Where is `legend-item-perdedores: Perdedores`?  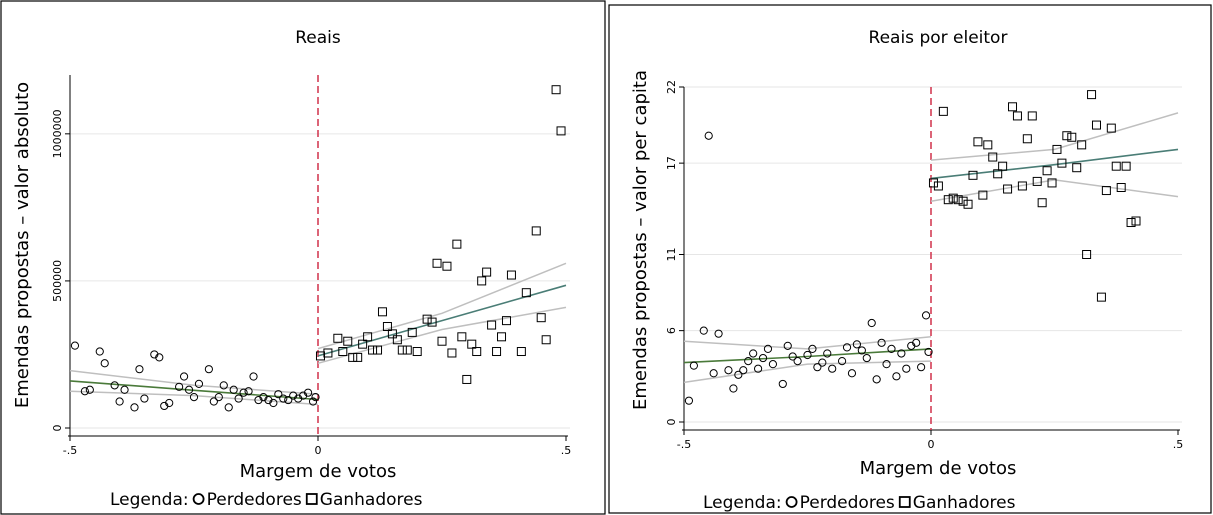 legend-item-perdedores: Perdedores is located at coordinates (254, 500).